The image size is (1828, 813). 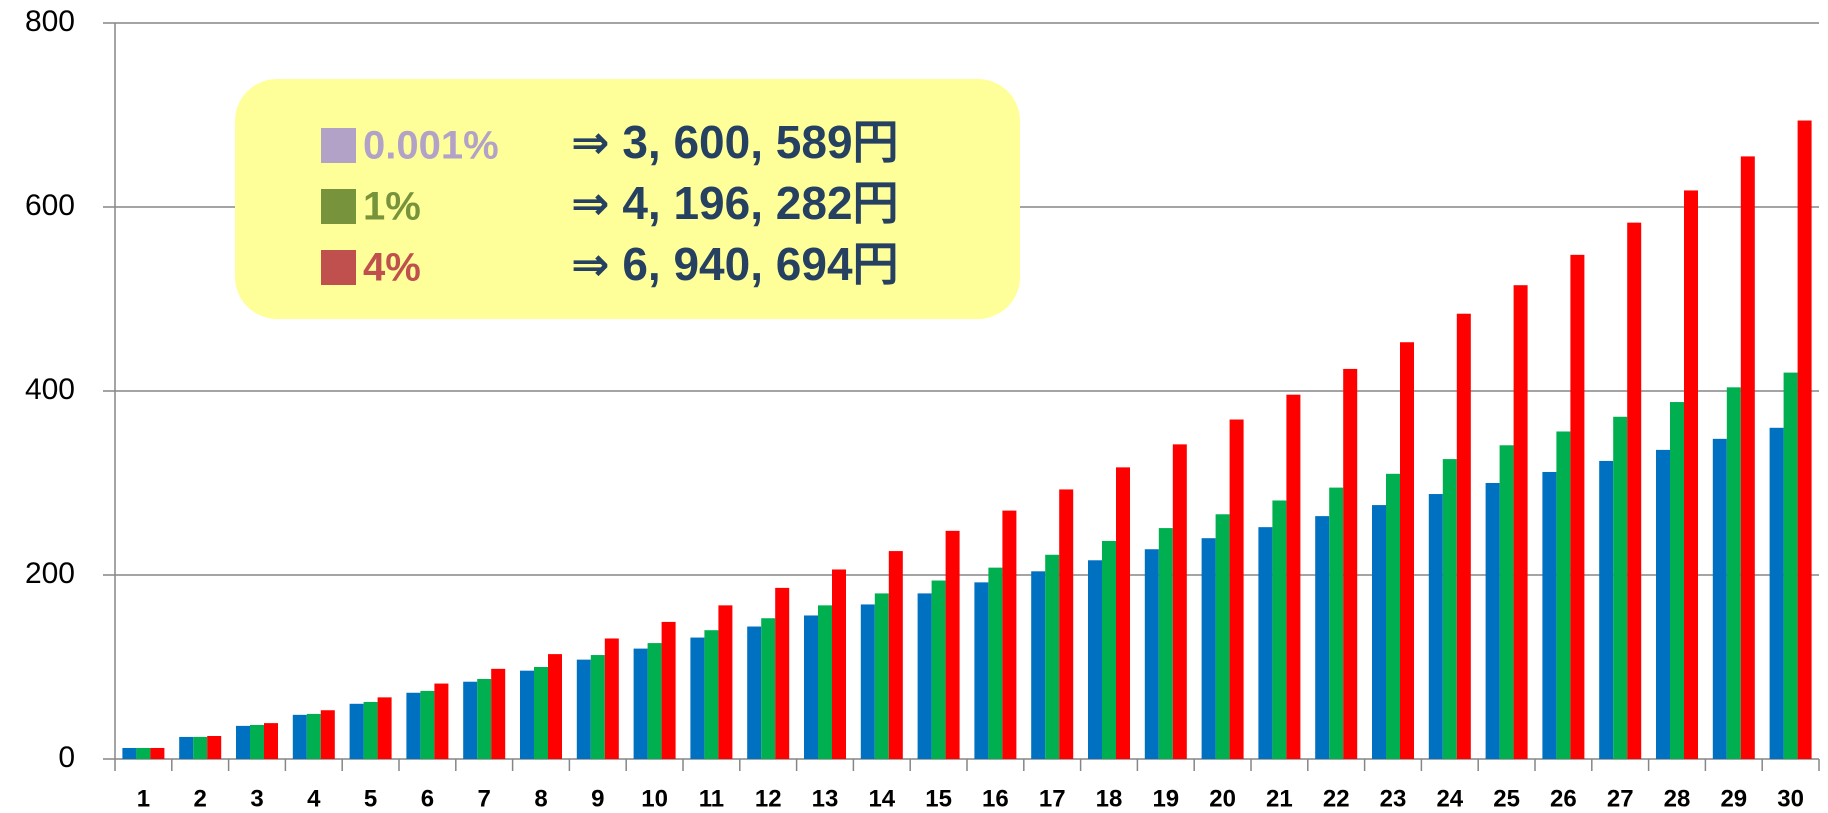 I want to click on legend-label: 4%, so click(x=392, y=268).